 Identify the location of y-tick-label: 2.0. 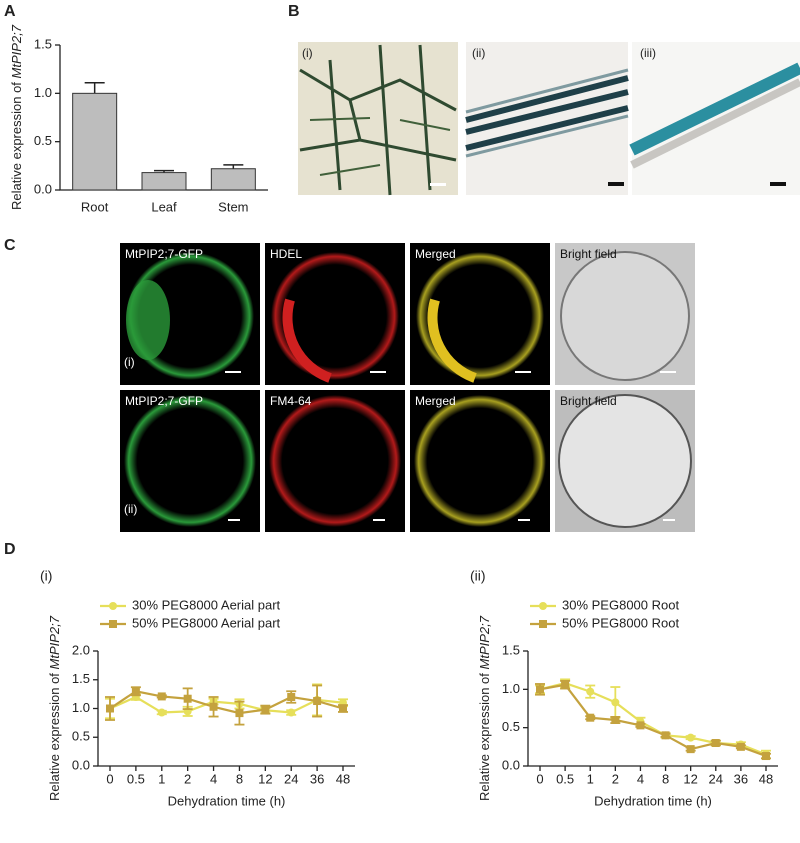
(81, 649).